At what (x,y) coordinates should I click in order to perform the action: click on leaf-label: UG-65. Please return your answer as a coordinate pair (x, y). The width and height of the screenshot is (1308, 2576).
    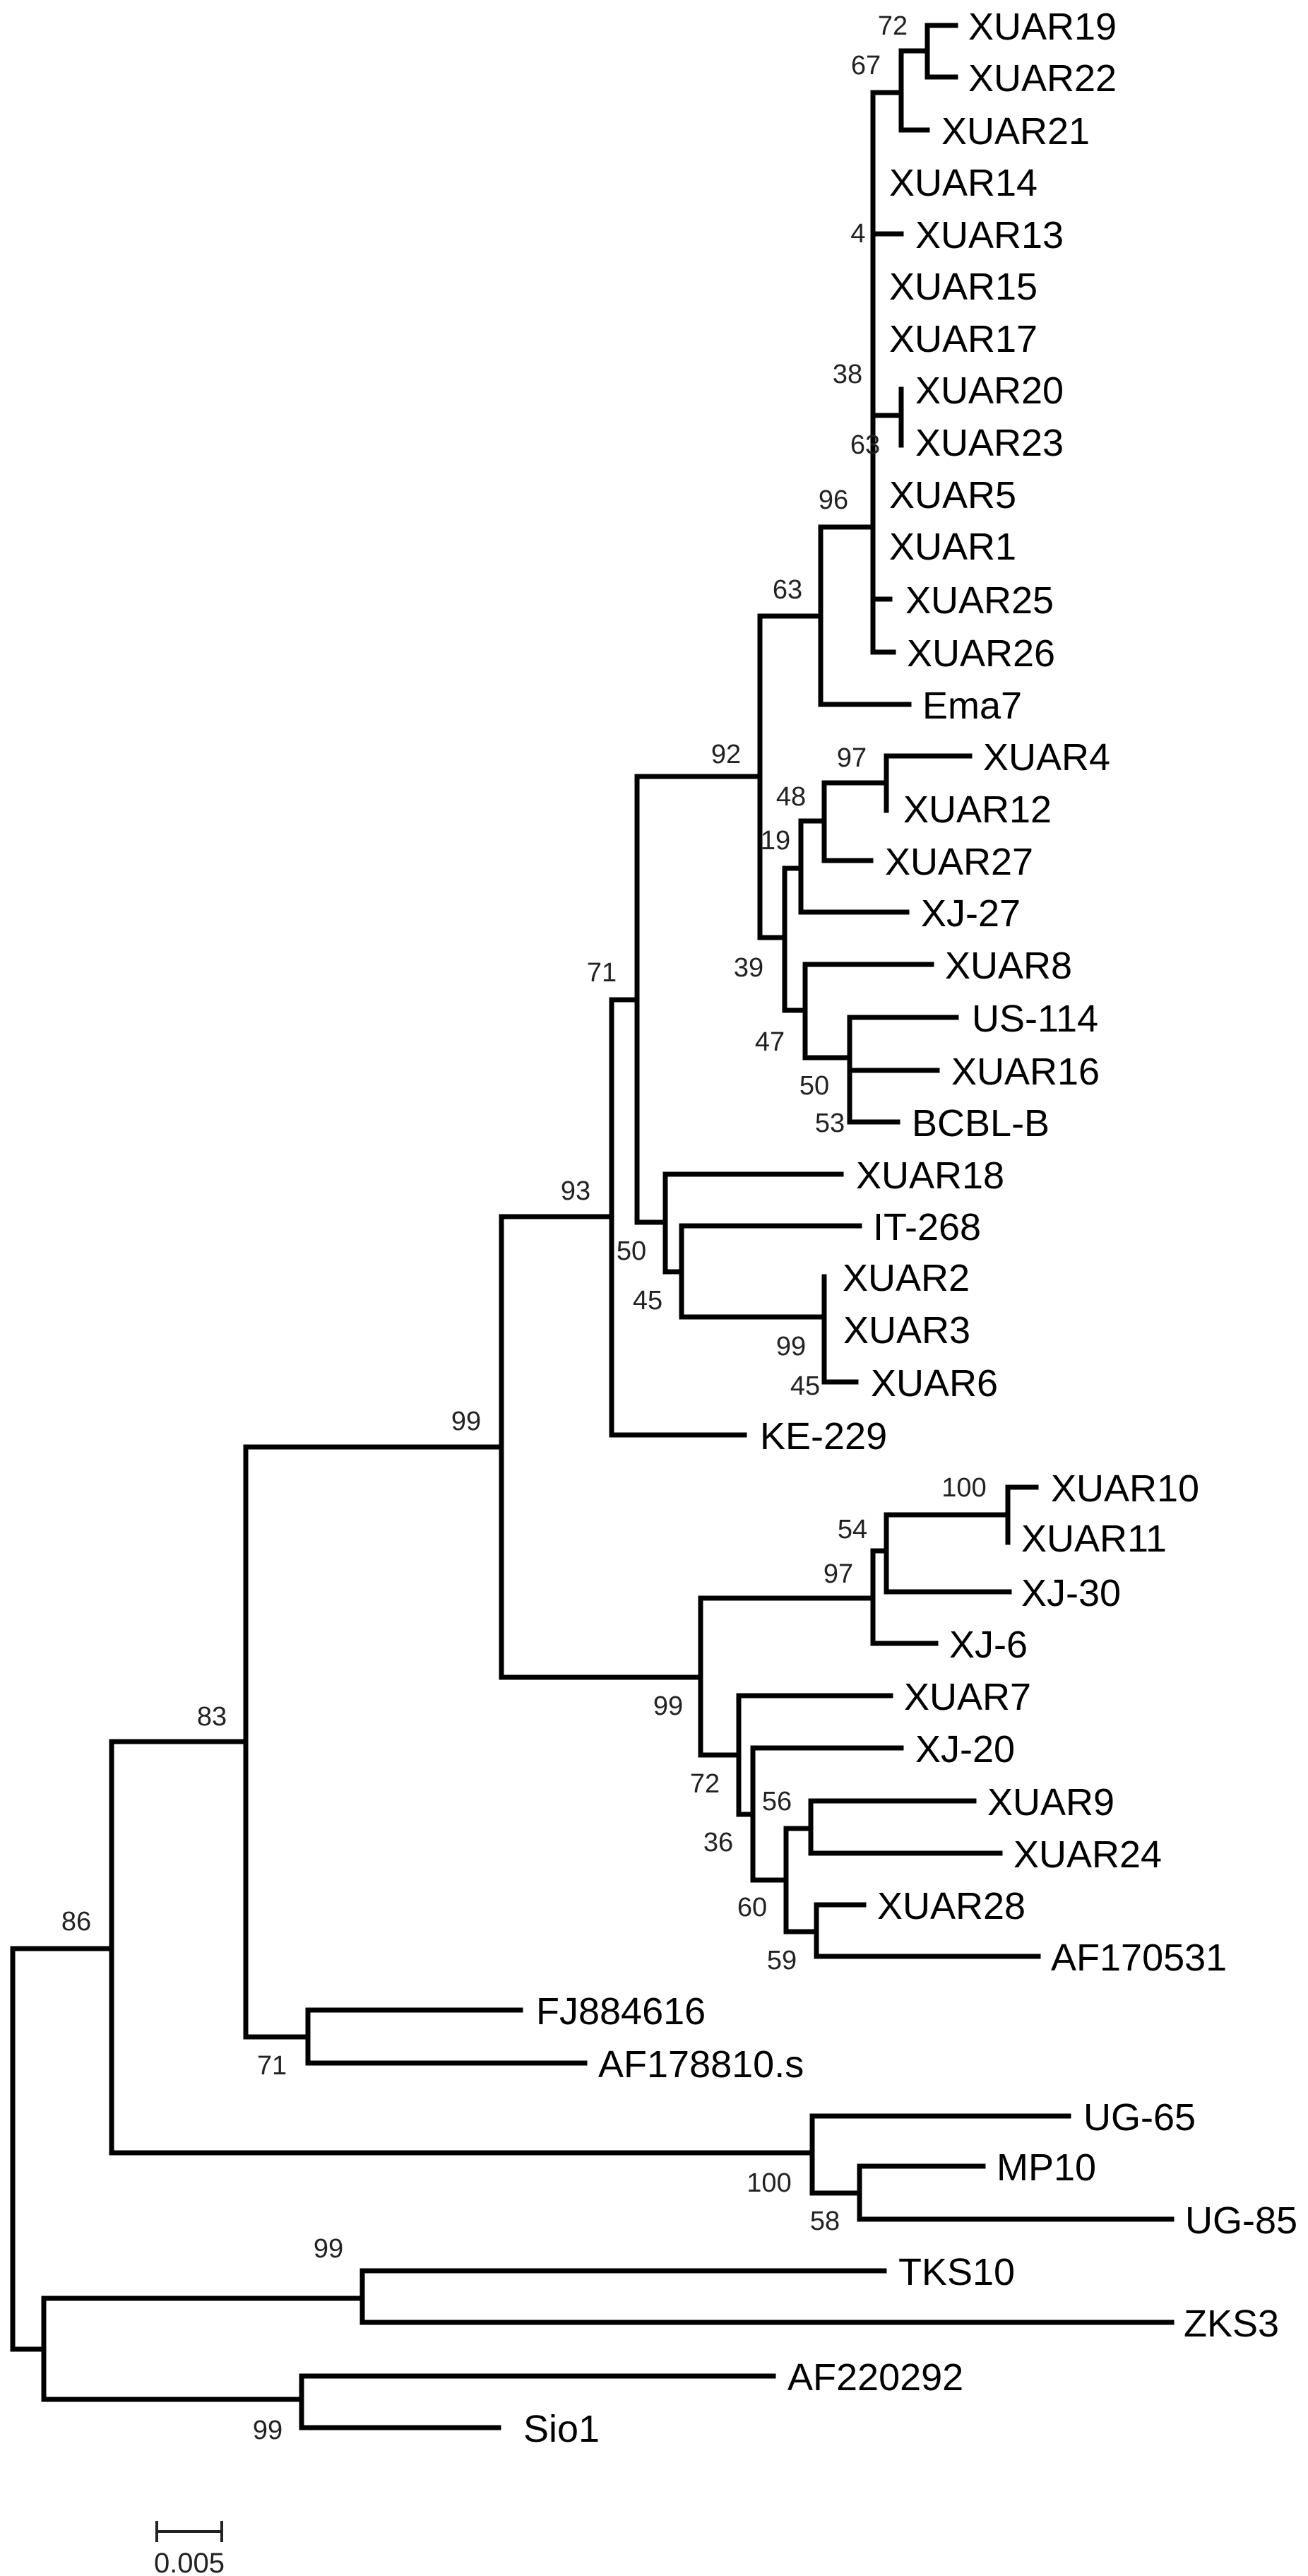
    Looking at the image, I should click on (1139, 2117).